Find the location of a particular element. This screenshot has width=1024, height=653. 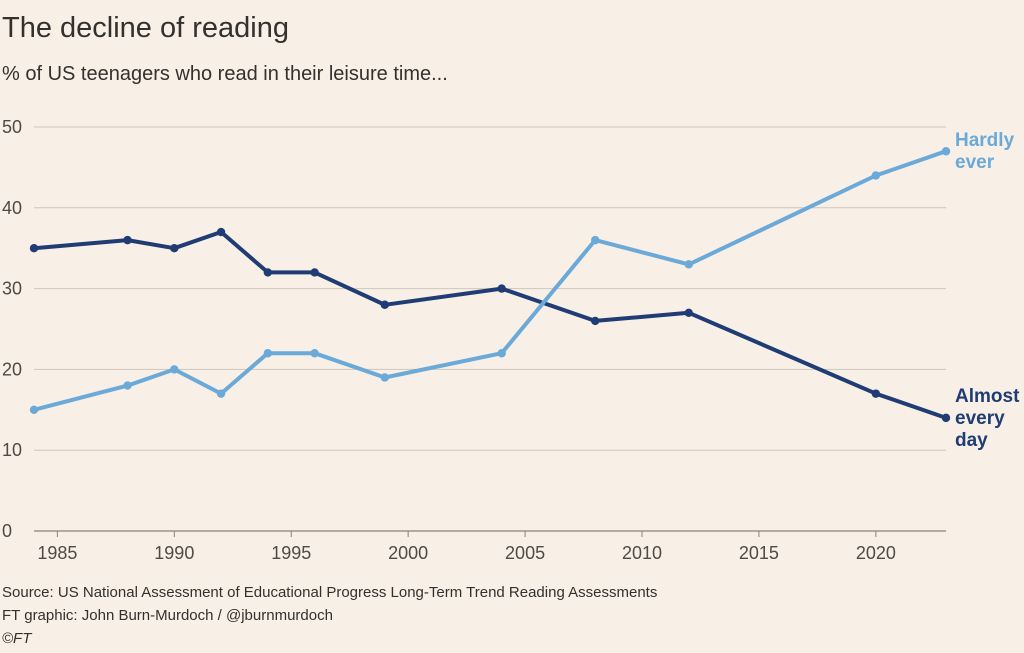

y-tick-label: 0 is located at coordinates (7, 531).